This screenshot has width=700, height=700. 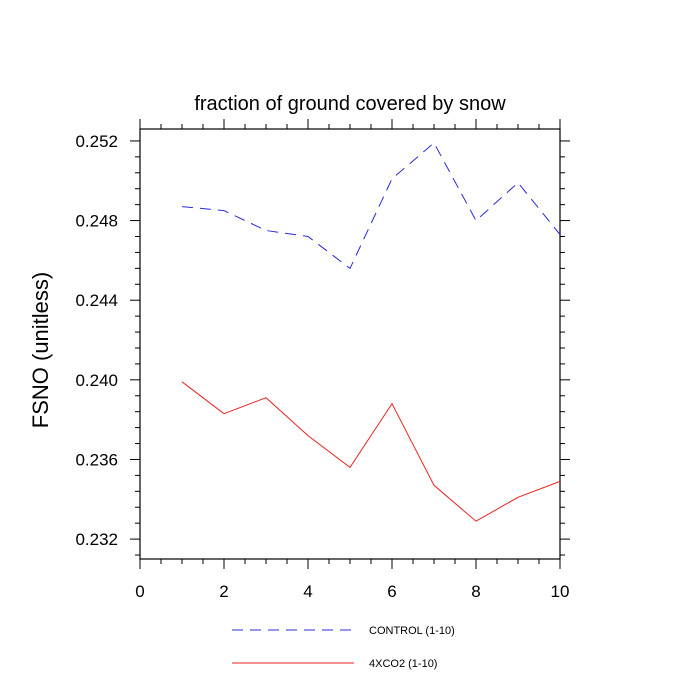 What do you see at coordinates (96, 141) in the screenshot?
I see `y-tick-label: 0.252` at bounding box center [96, 141].